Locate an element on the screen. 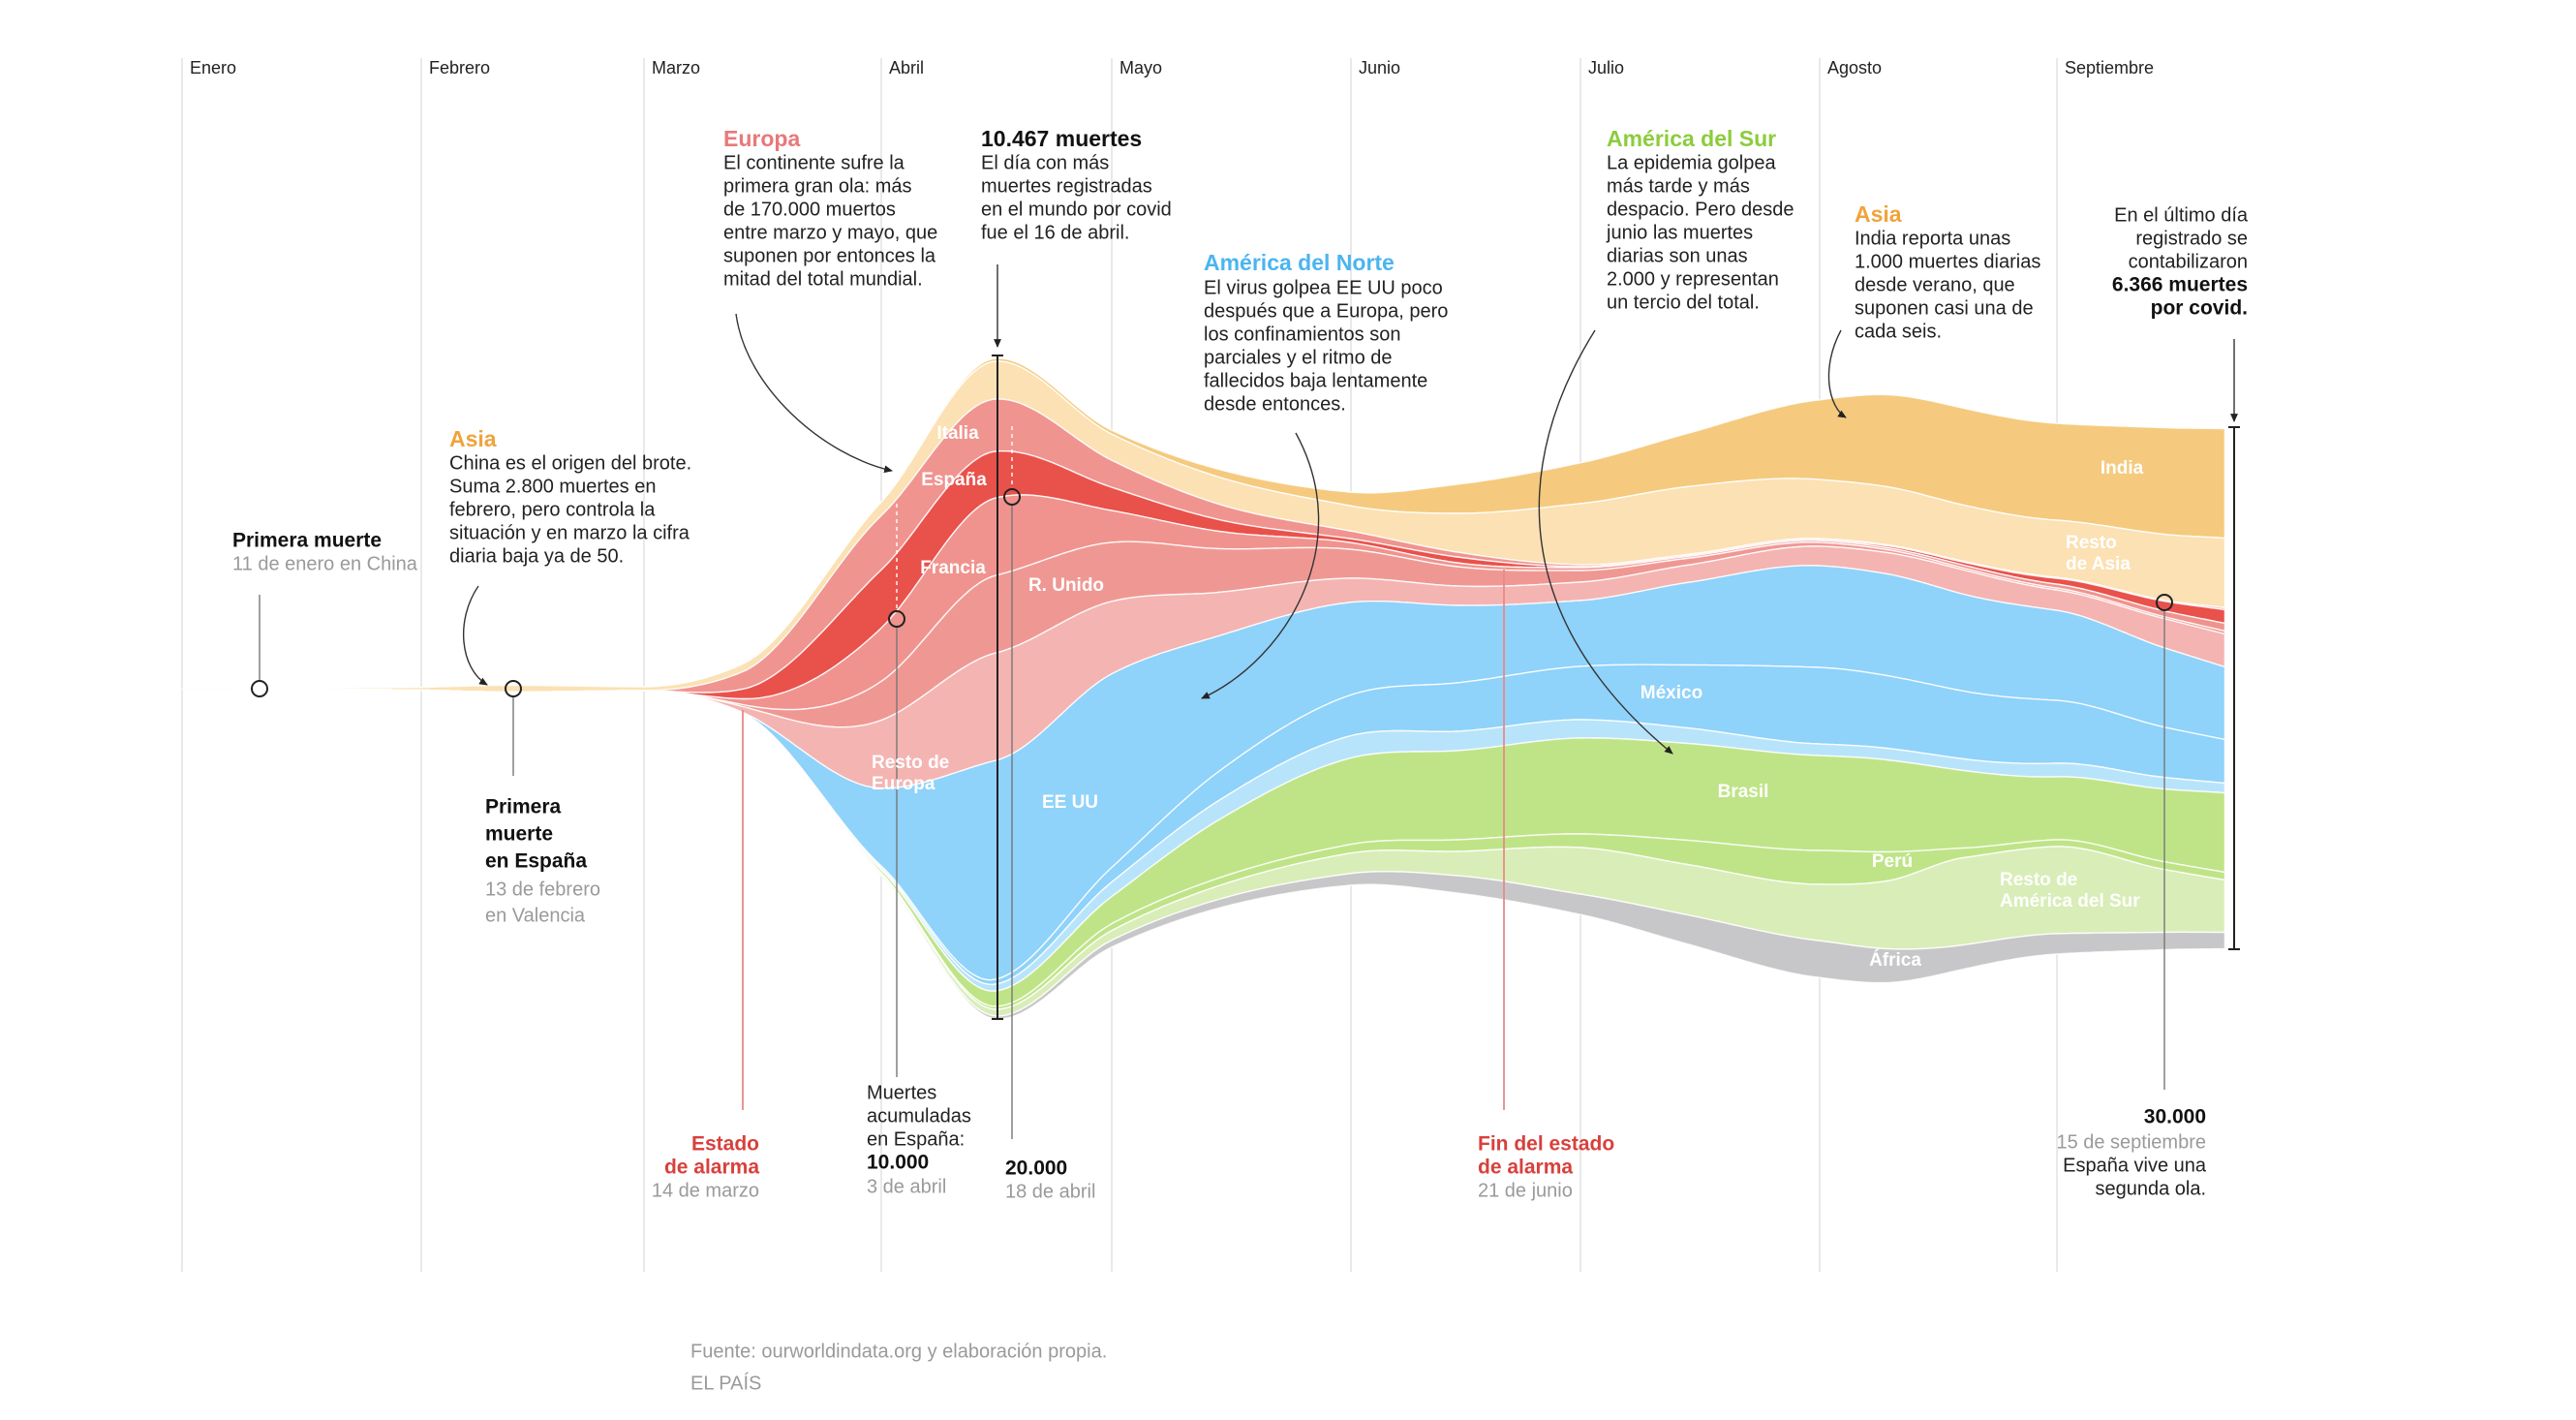 This screenshot has width=2576, height=1420. europa-title: Europa is located at coordinates (761, 138).